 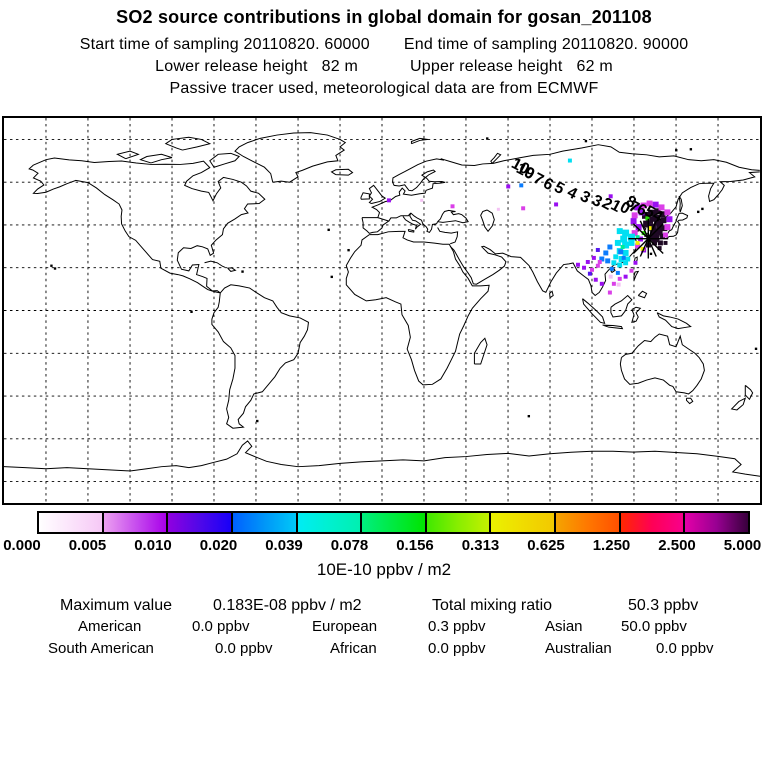 I want to click on colorbar-tick-label: 5.000, so click(x=742, y=545).